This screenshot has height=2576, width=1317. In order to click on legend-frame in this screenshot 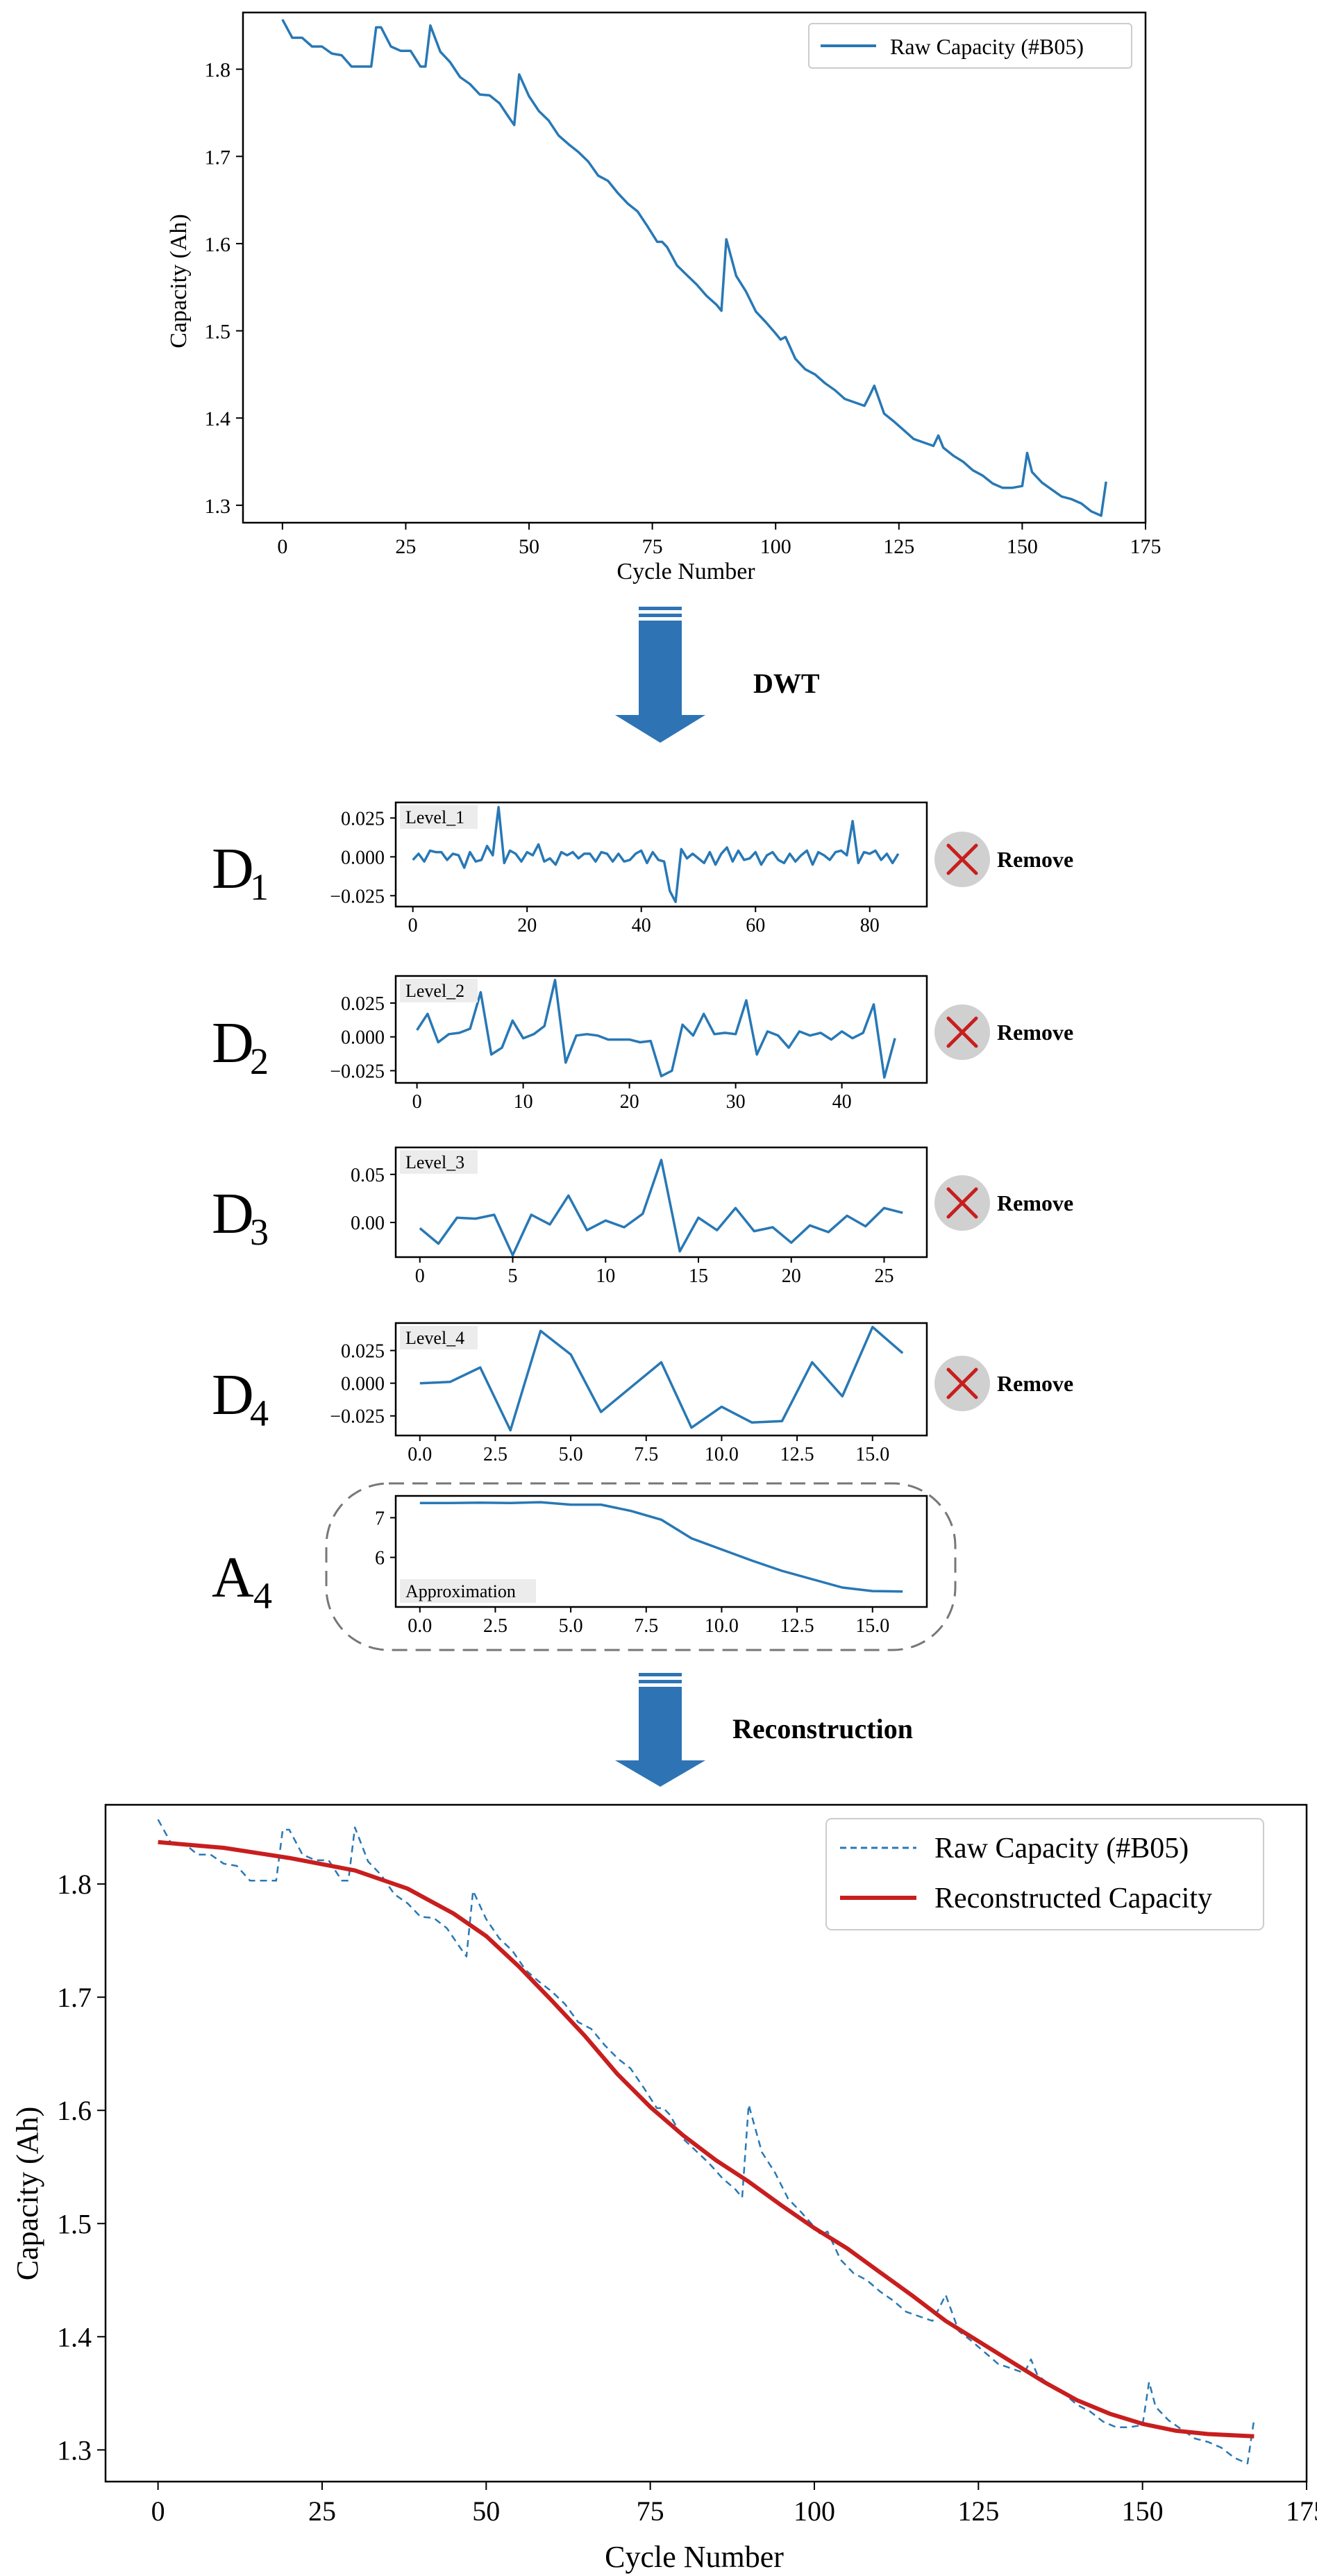, I will do `click(970, 46)`.